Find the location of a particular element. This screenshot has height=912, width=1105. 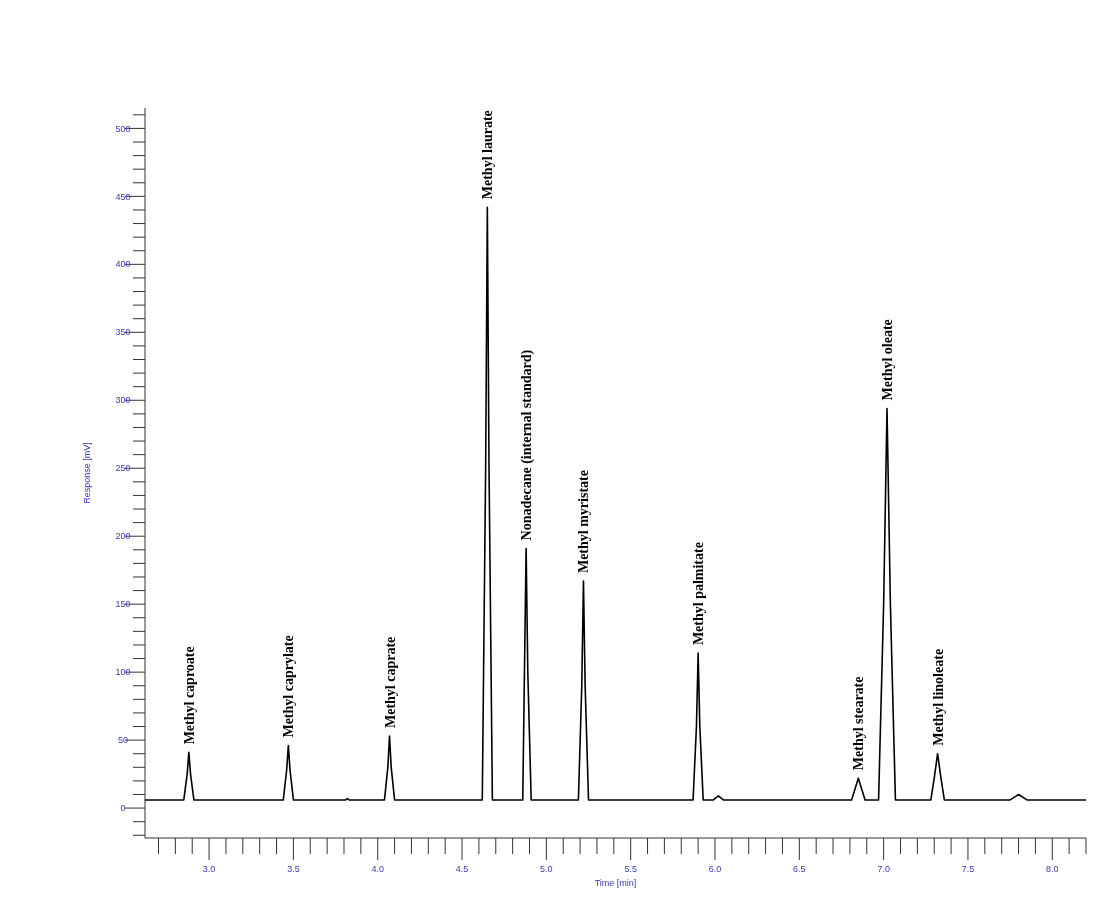

annotation: Methyl linoleate is located at coordinates (938, 697).